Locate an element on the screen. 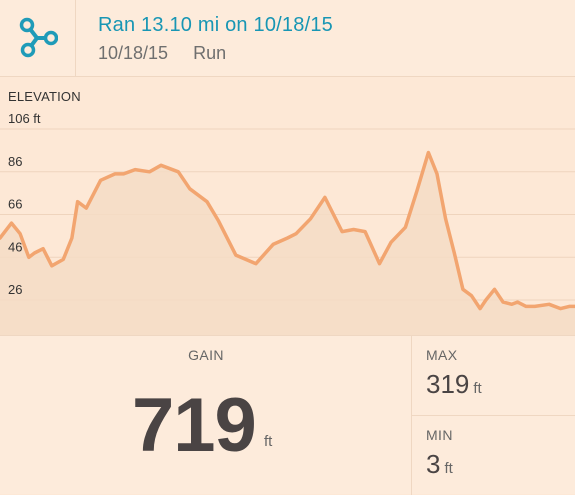  min-unit: ft is located at coordinates (448, 468).